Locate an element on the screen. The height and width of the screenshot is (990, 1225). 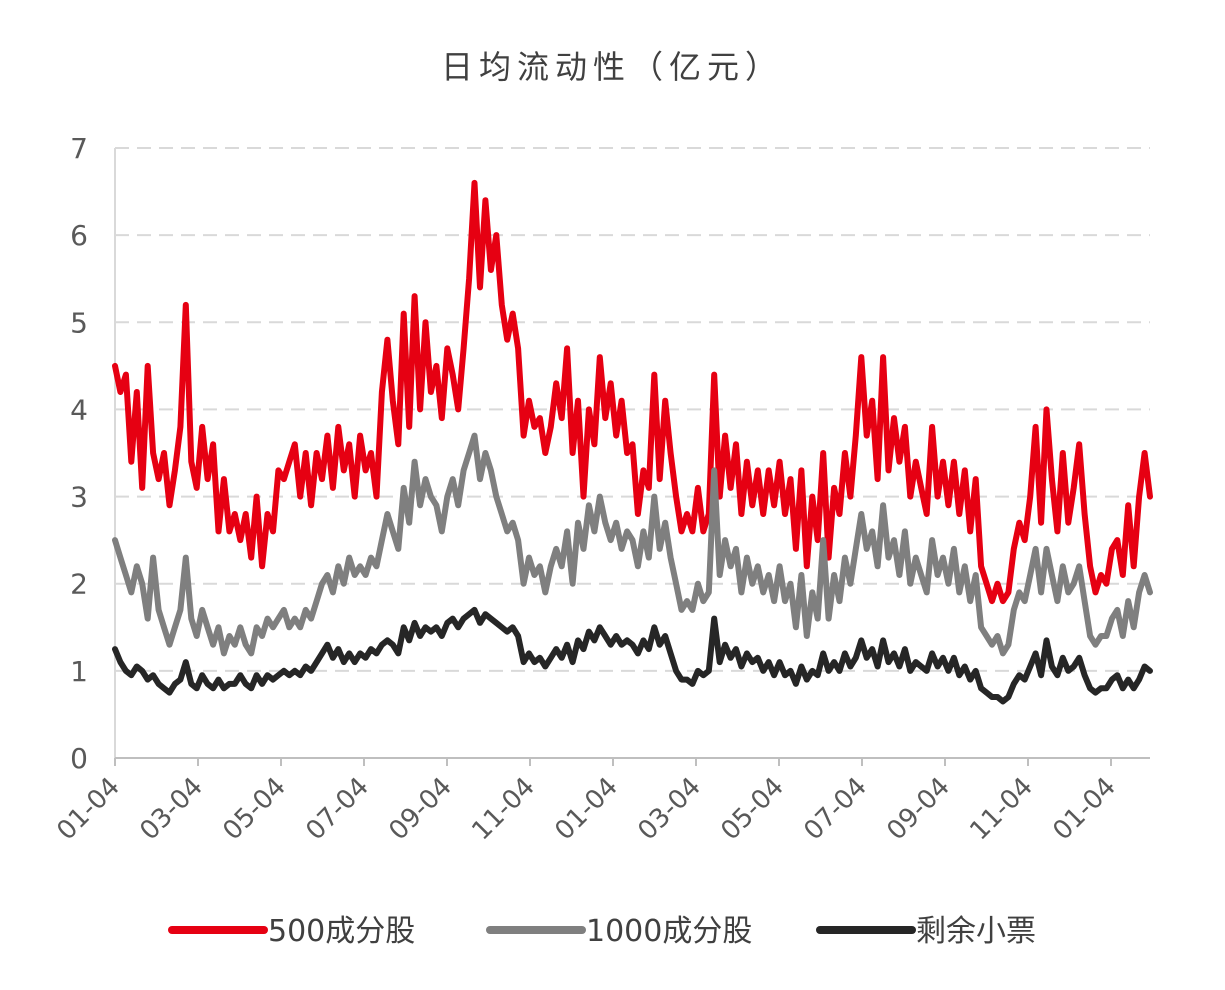
legend-label-2: 剩余小票 is located at coordinates (976, 931).